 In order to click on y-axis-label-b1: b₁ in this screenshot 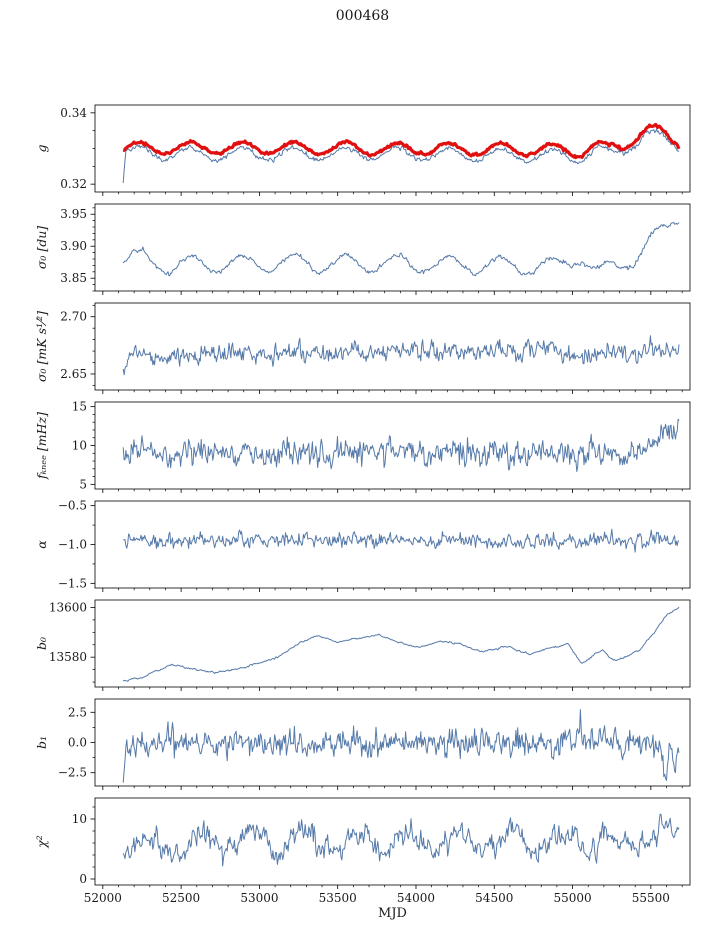, I will do `click(41, 742)`.